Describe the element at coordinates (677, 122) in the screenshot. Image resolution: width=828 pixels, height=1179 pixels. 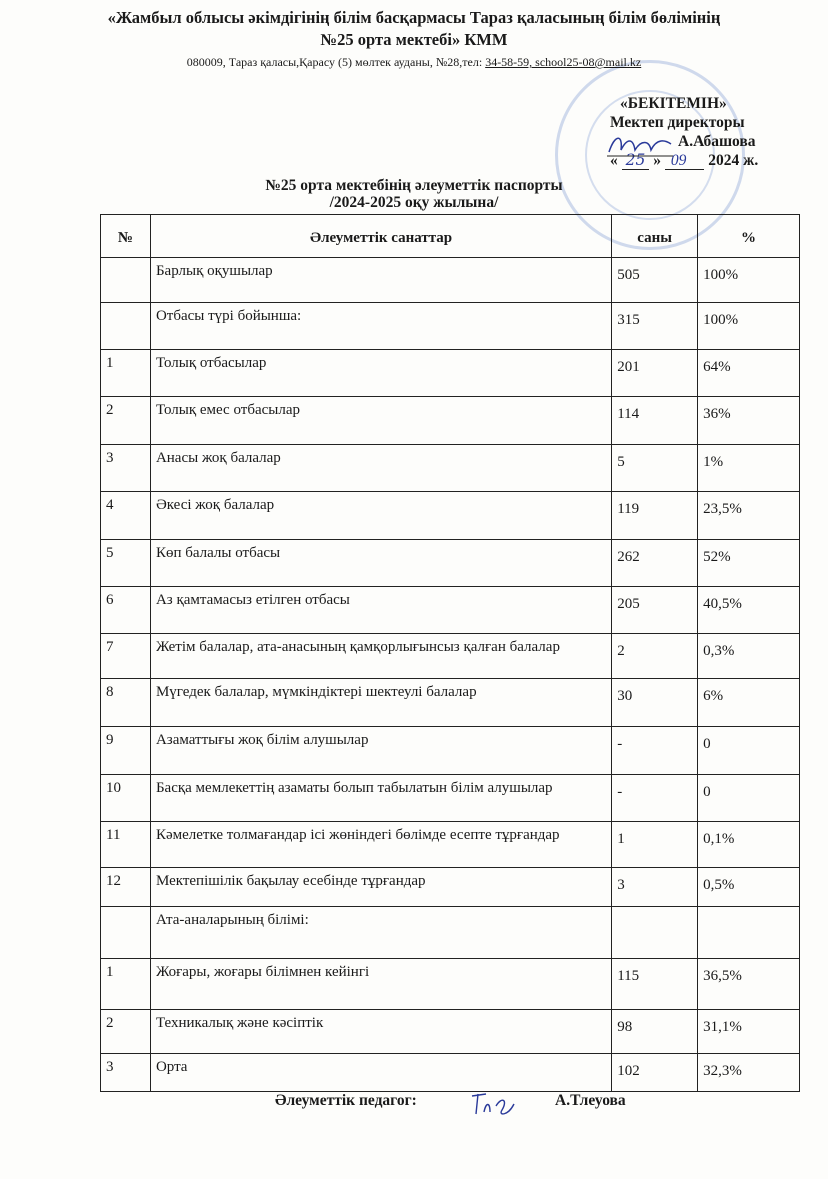
I see `approval-position: Мектеп директоры` at that location.